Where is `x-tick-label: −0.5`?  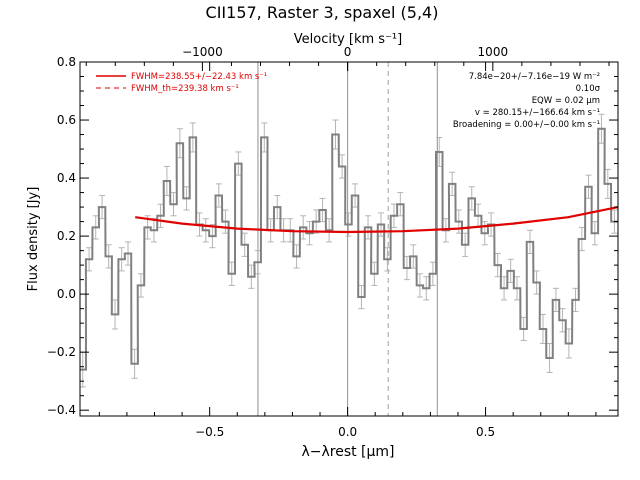
x-tick-label: −0.5 is located at coordinates (209, 432).